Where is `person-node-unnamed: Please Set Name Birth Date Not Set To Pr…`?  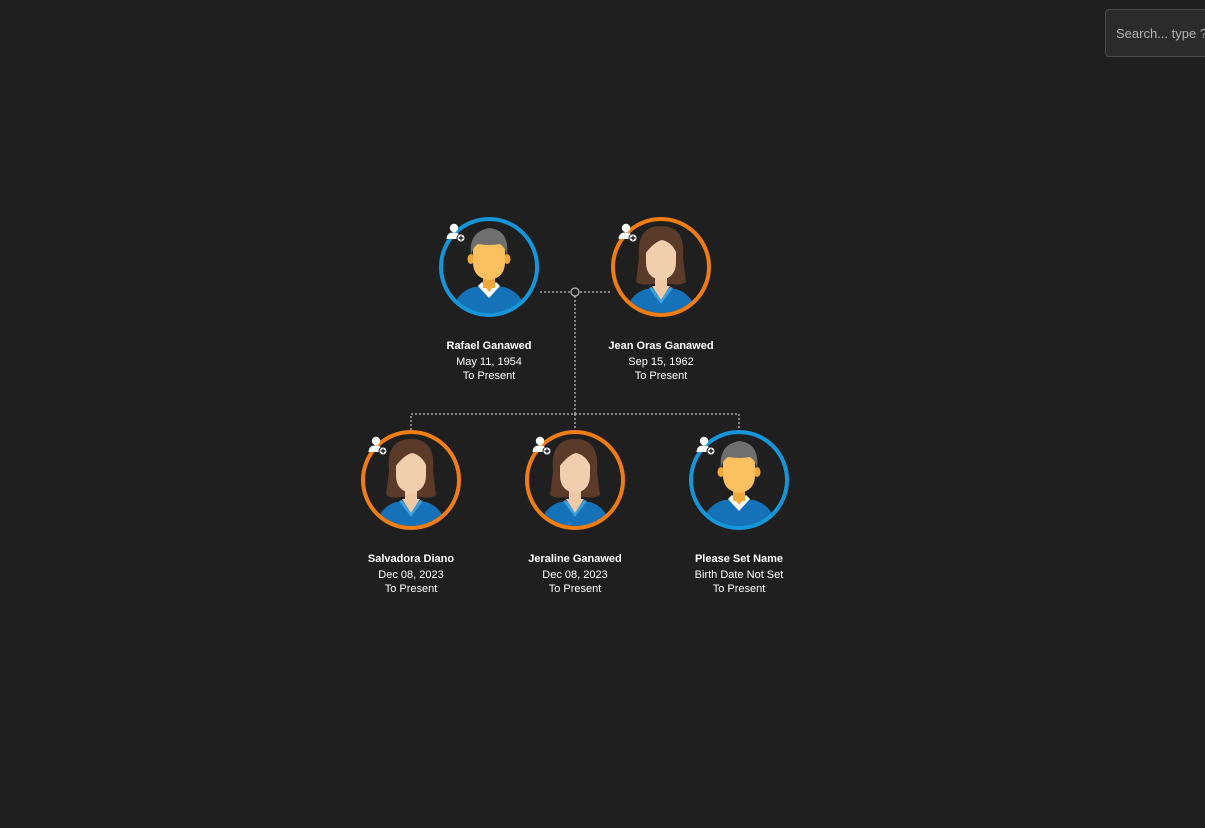 person-node-unnamed: Please Set Name Birth Date Not Set To Pr… is located at coordinates (739, 519).